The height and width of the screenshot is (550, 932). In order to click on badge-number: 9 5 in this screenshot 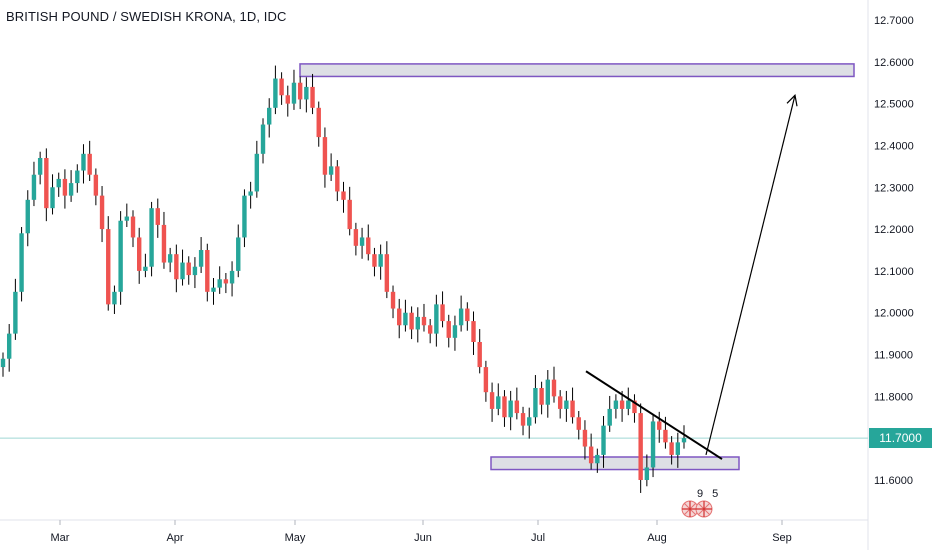, I will do `click(709, 494)`.